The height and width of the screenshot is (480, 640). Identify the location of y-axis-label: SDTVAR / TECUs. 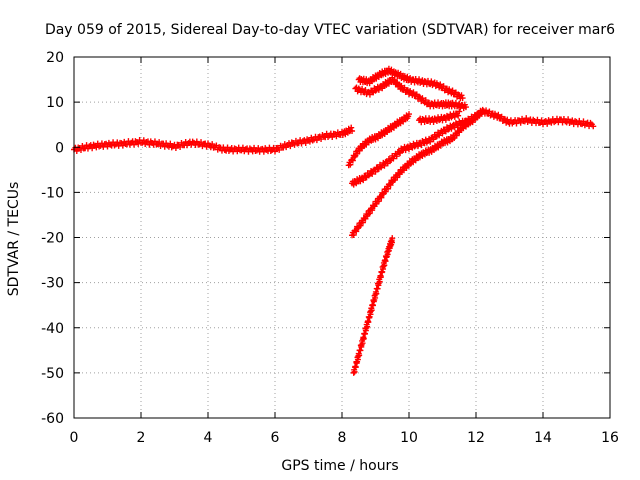
(14, 239).